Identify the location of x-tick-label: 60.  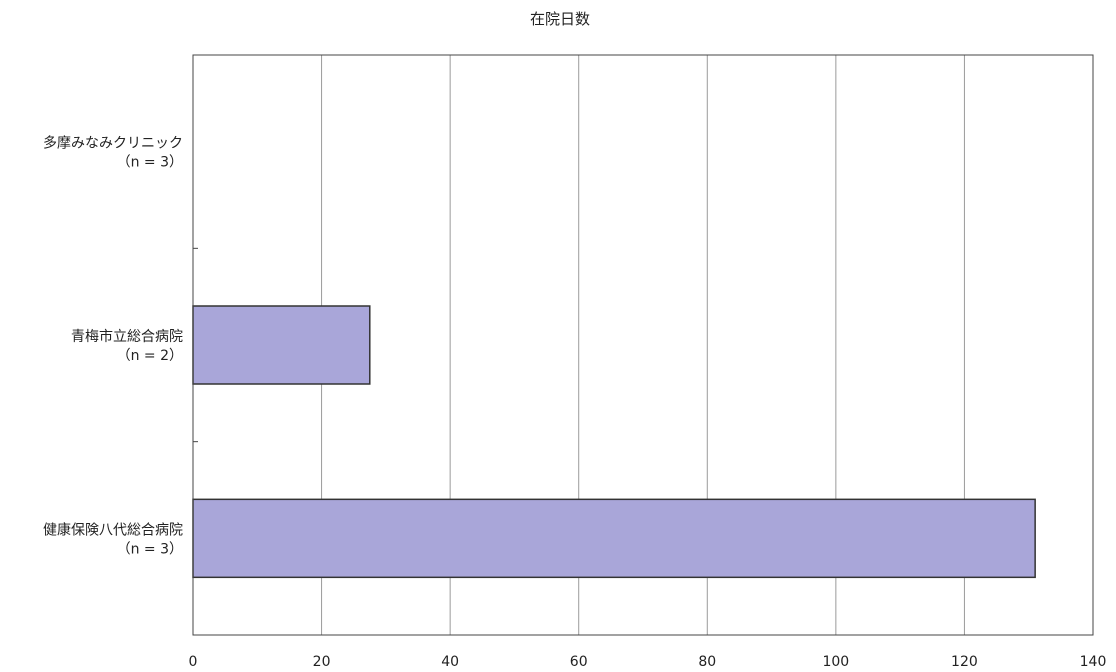
(579, 662).